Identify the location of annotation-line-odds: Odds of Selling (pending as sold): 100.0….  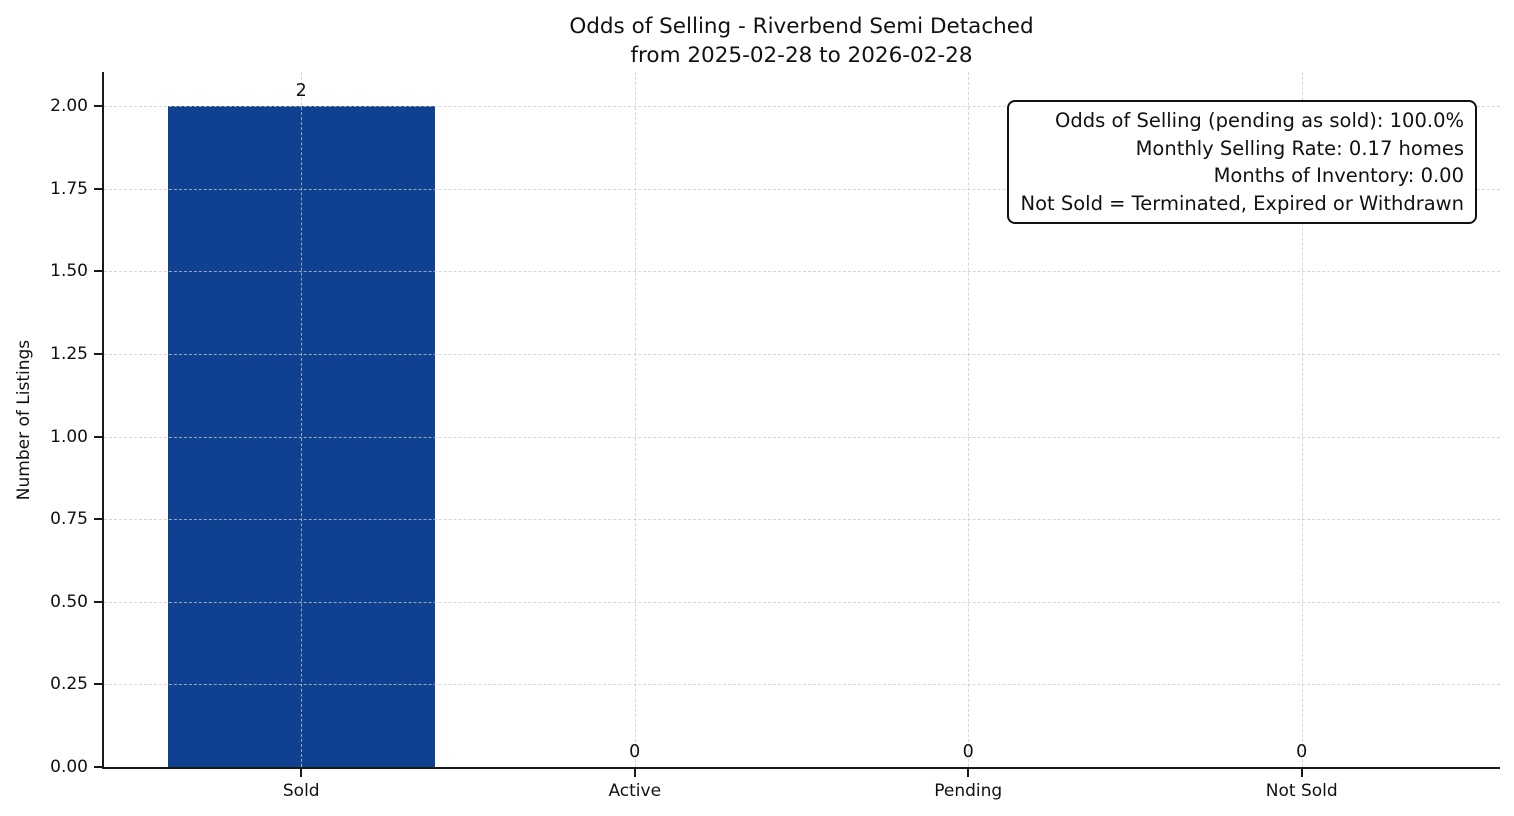
(1259, 120).